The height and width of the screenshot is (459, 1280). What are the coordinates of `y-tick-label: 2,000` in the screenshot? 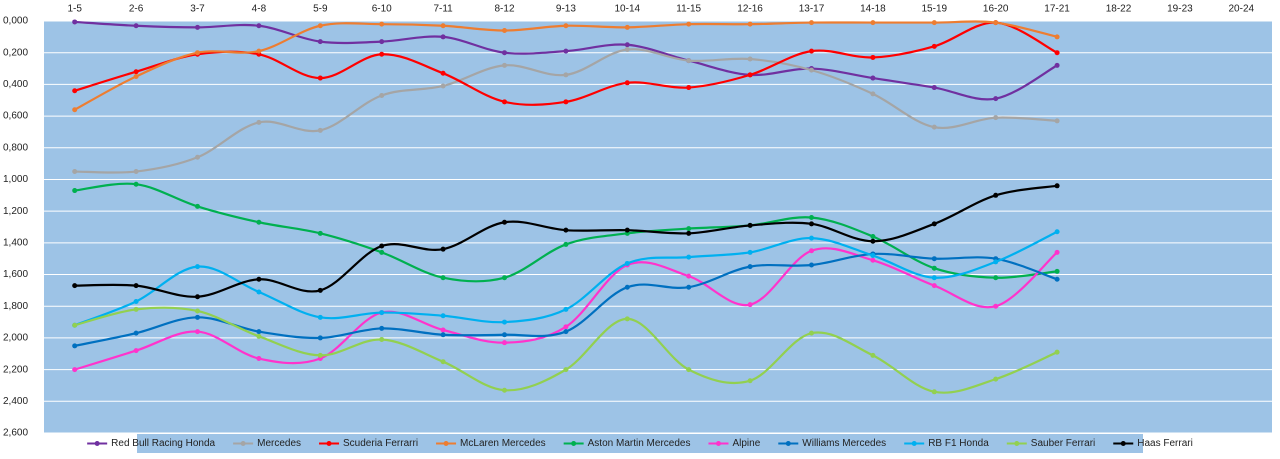 It's located at (15, 338).